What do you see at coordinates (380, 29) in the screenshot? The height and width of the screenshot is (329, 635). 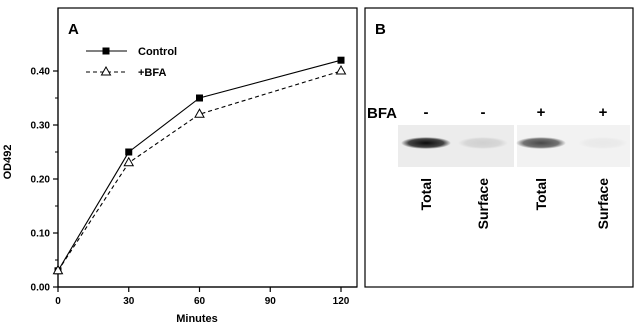 I see `panel-b-label: B` at bounding box center [380, 29].